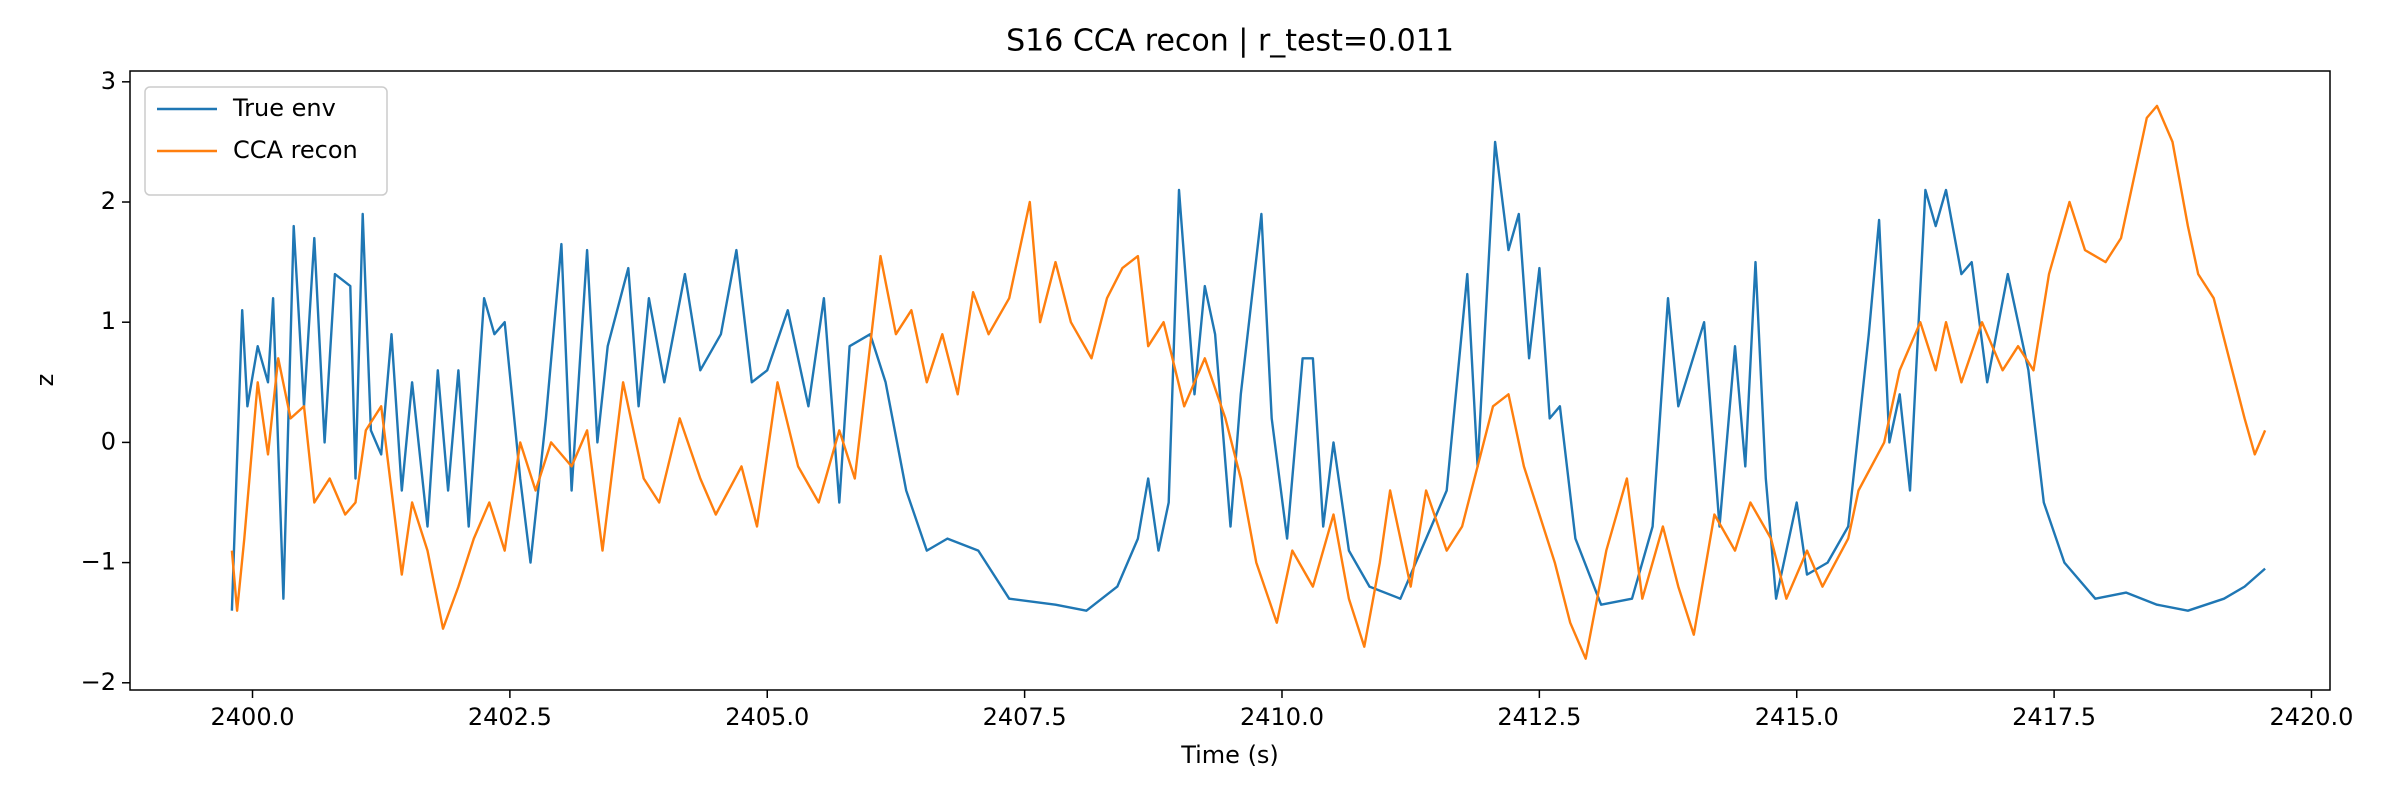 The width and height of the screenshot is (2400, 800). I want to click on y-axis-label: z, so click(45, 380).